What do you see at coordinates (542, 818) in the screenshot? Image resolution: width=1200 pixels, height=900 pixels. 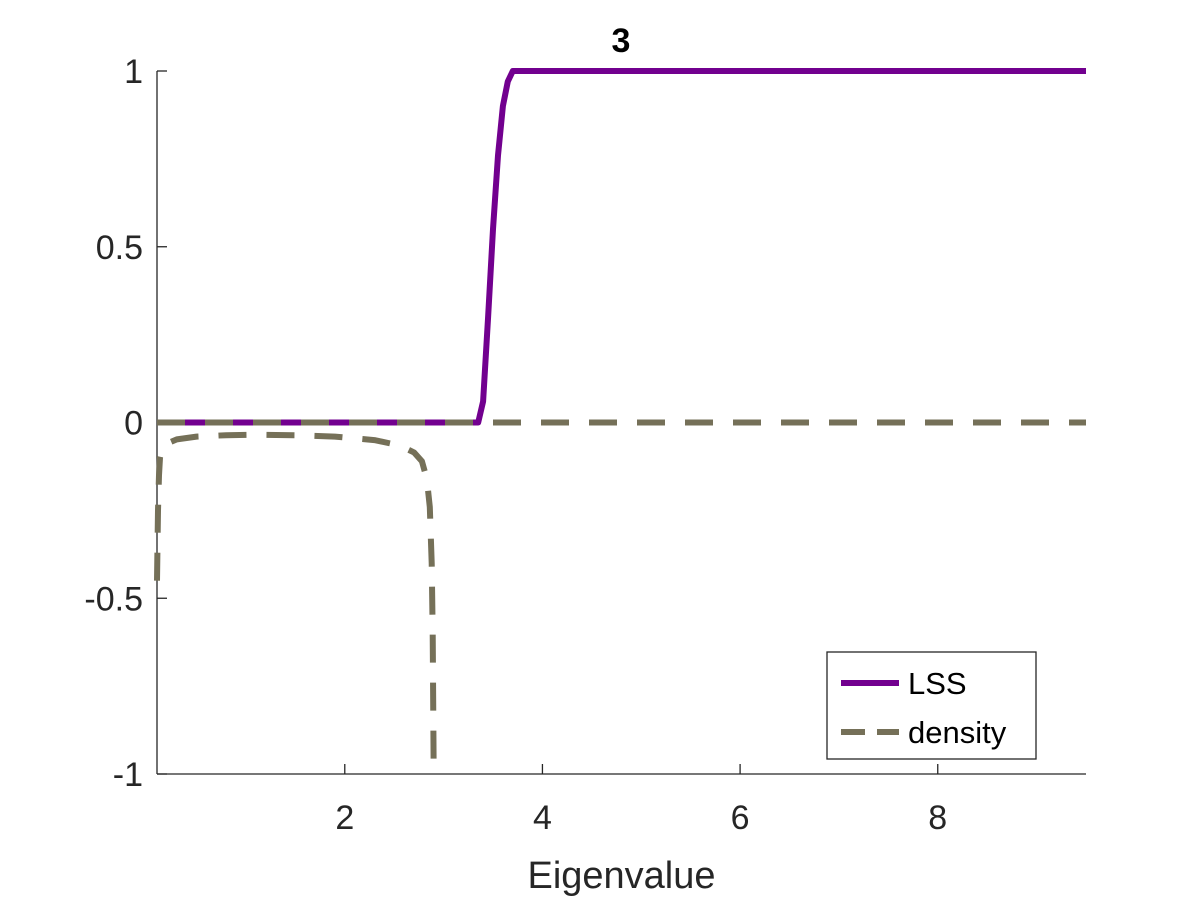 I see `x-tick-label: 4` at bounding box center [542, 818].